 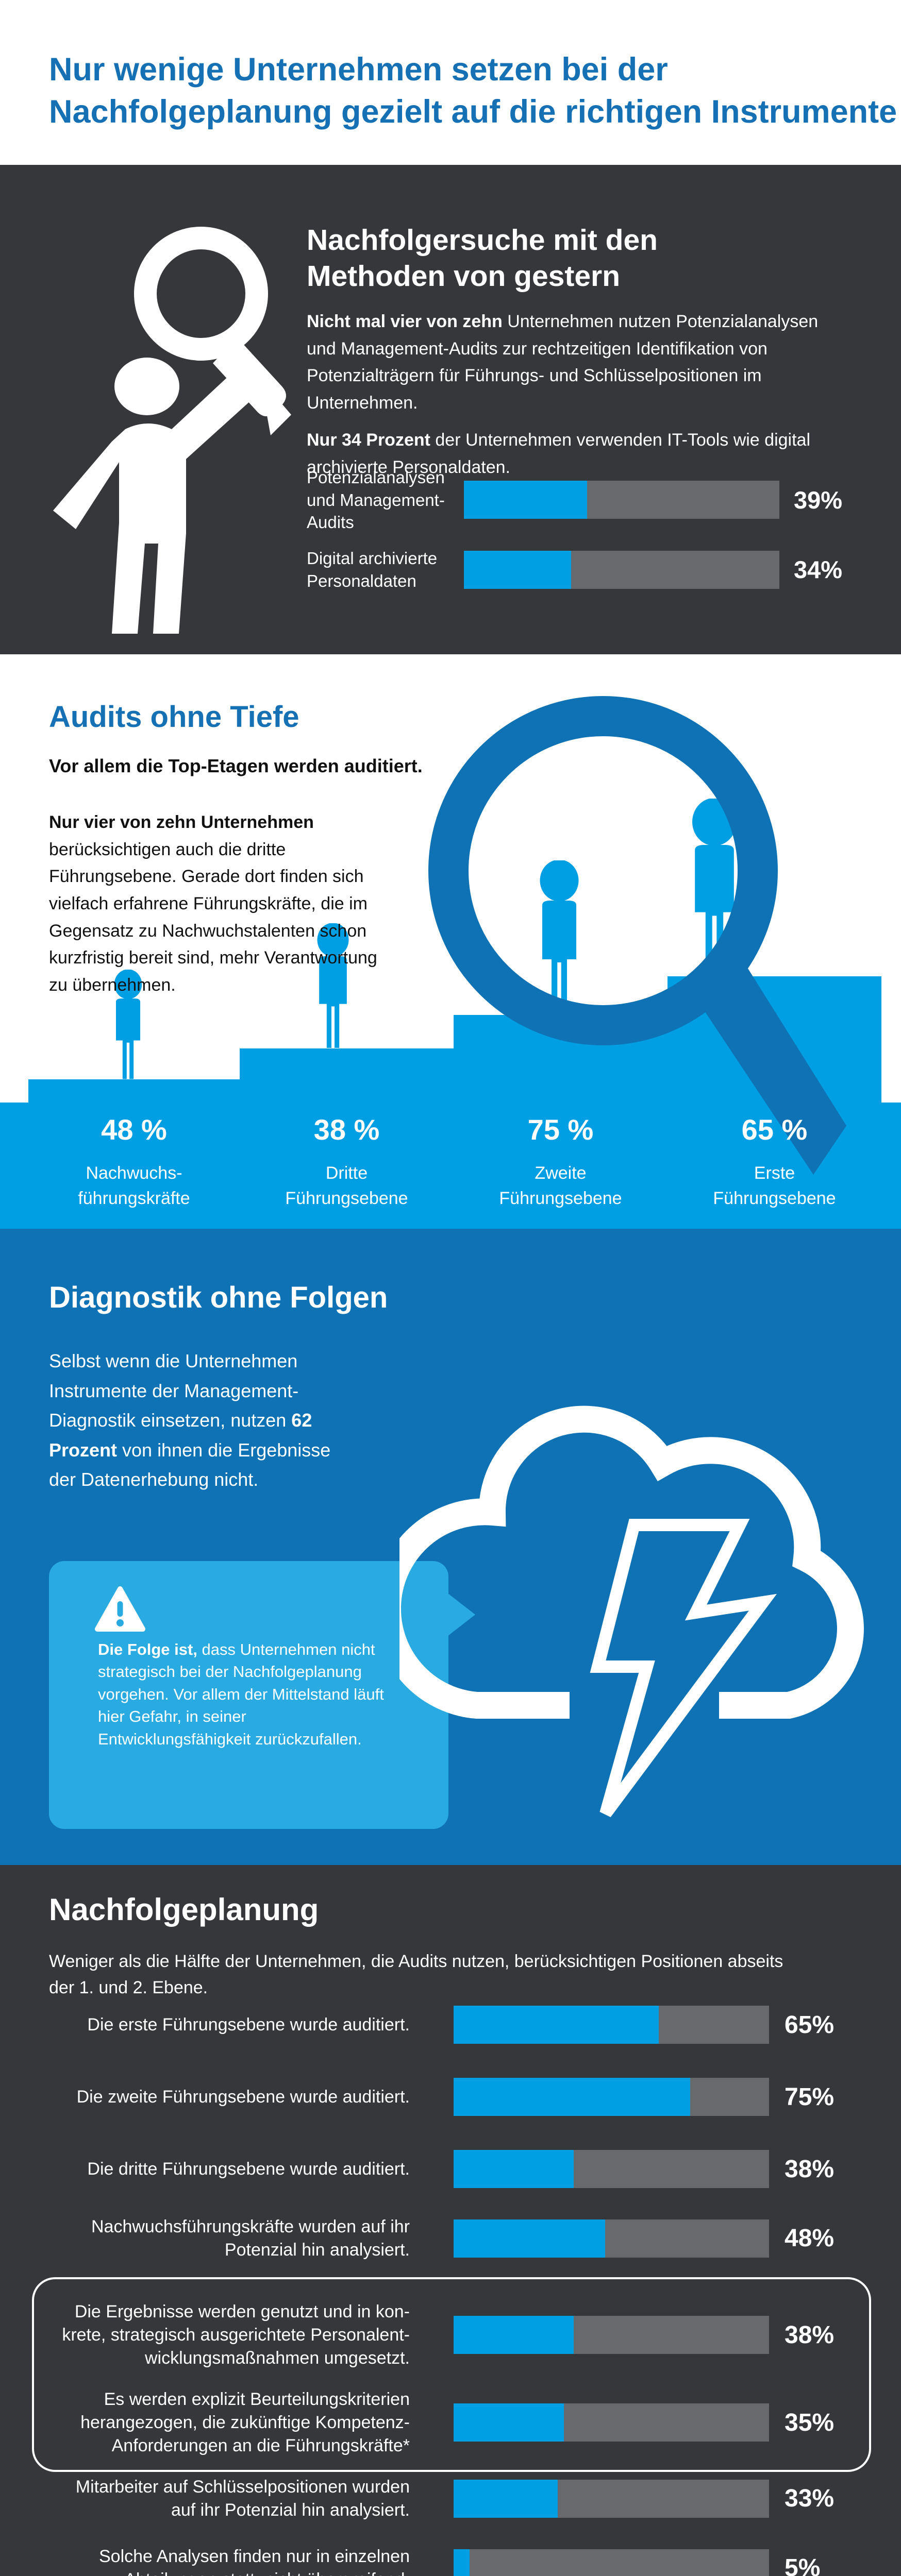 I want to click on level-stat: 65 % Erste Führungsebene, so click(x=775, y=1162).